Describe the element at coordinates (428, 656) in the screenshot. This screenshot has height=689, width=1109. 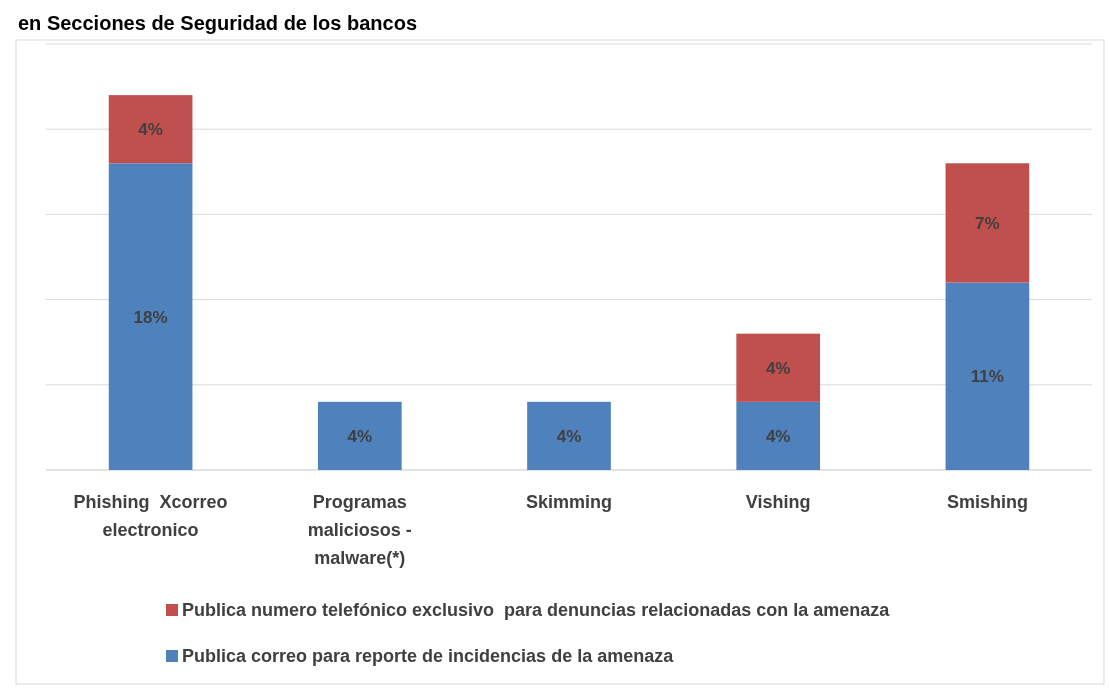
I see `legend-label: Publica correo para reporte de incidencias de la amenaza` at that location.